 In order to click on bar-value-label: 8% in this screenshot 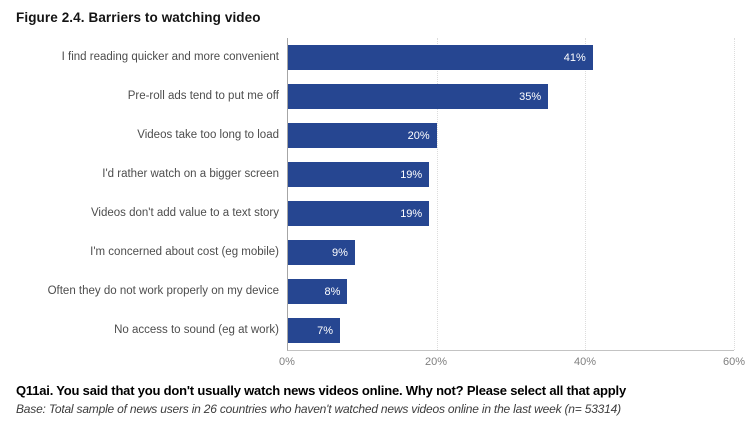, I will do `click(332, 291)`.